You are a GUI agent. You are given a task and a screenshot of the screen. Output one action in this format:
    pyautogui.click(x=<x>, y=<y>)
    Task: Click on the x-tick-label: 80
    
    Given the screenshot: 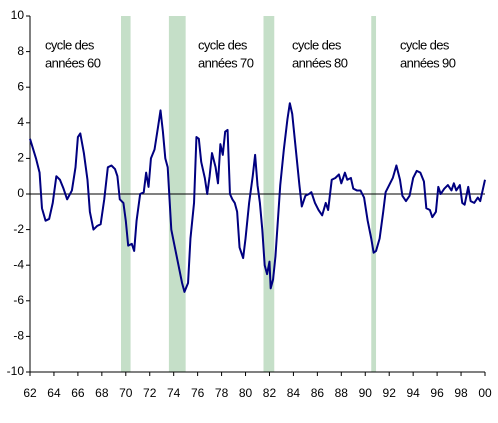 What is the action you would take?
    pyautogui.click(x=246, y=393)
    